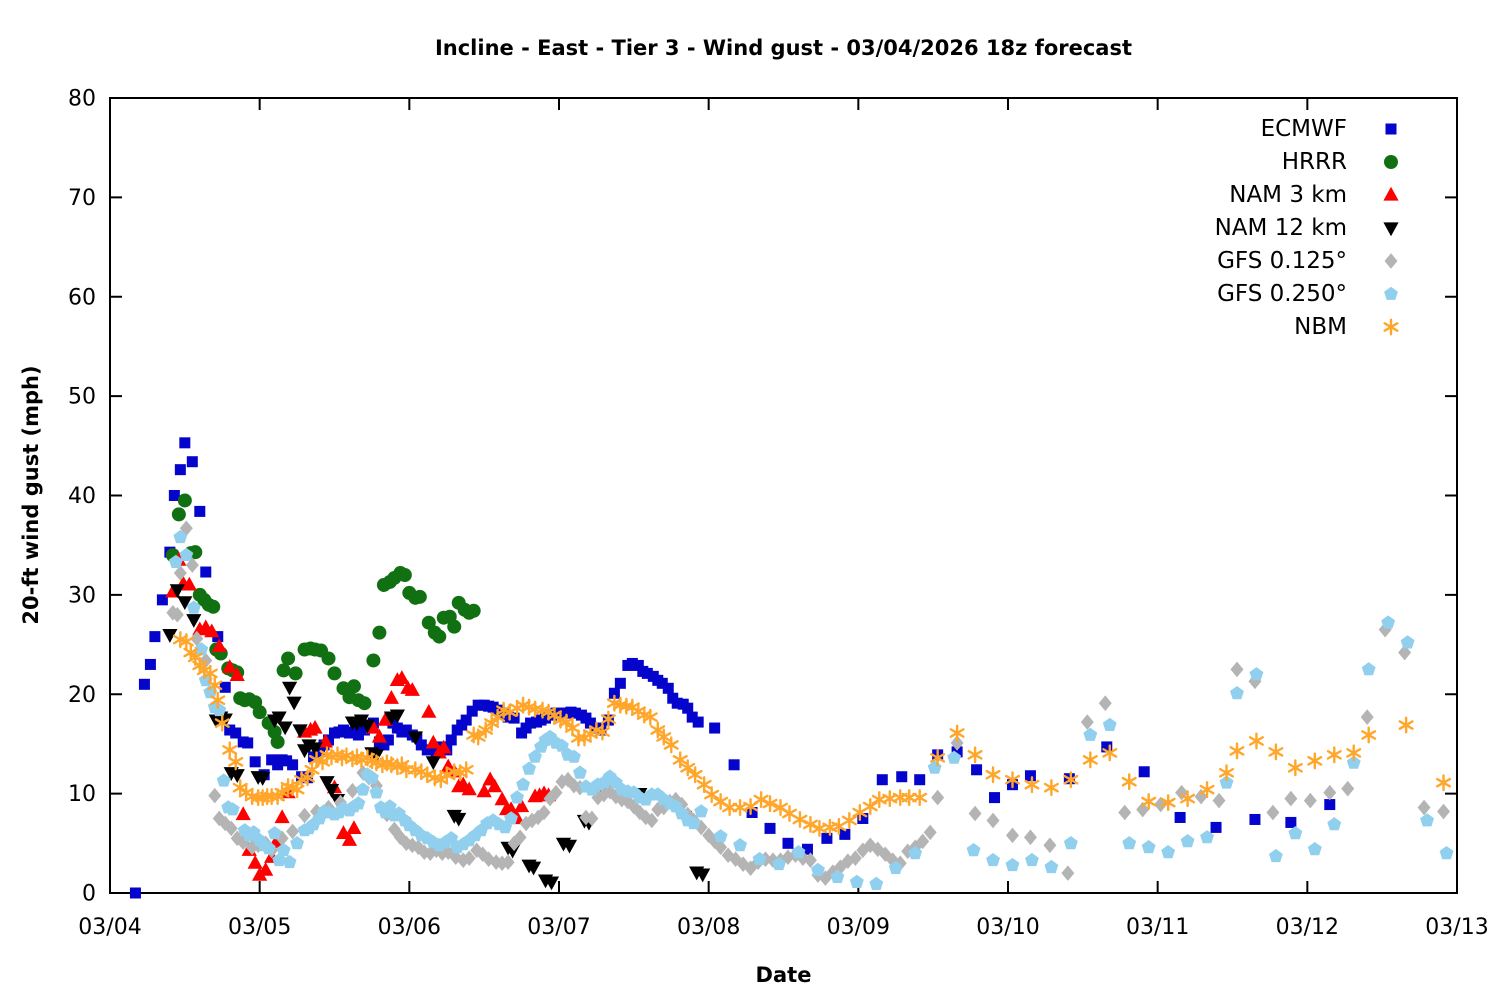 The width and height of the screenshot is (1500, 1004). I want to click on x-axis-label: Date, so click(783, 975).